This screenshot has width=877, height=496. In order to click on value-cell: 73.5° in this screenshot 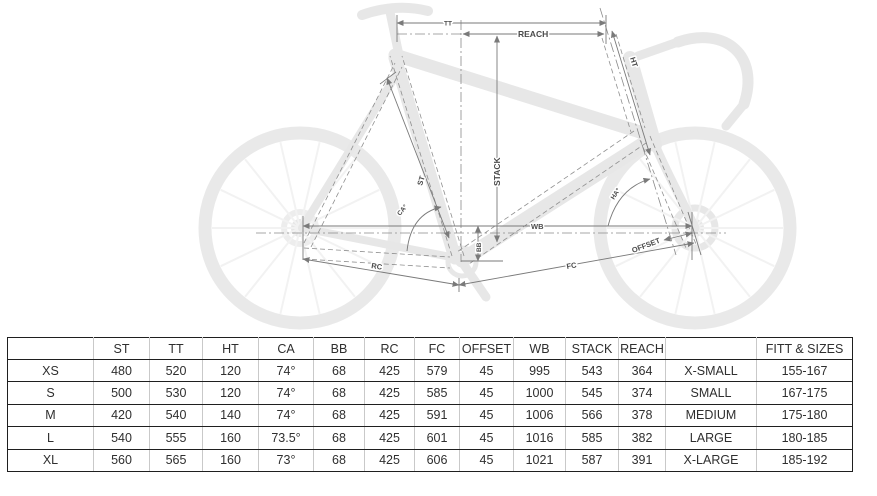, I will do `click(286, 438)`.